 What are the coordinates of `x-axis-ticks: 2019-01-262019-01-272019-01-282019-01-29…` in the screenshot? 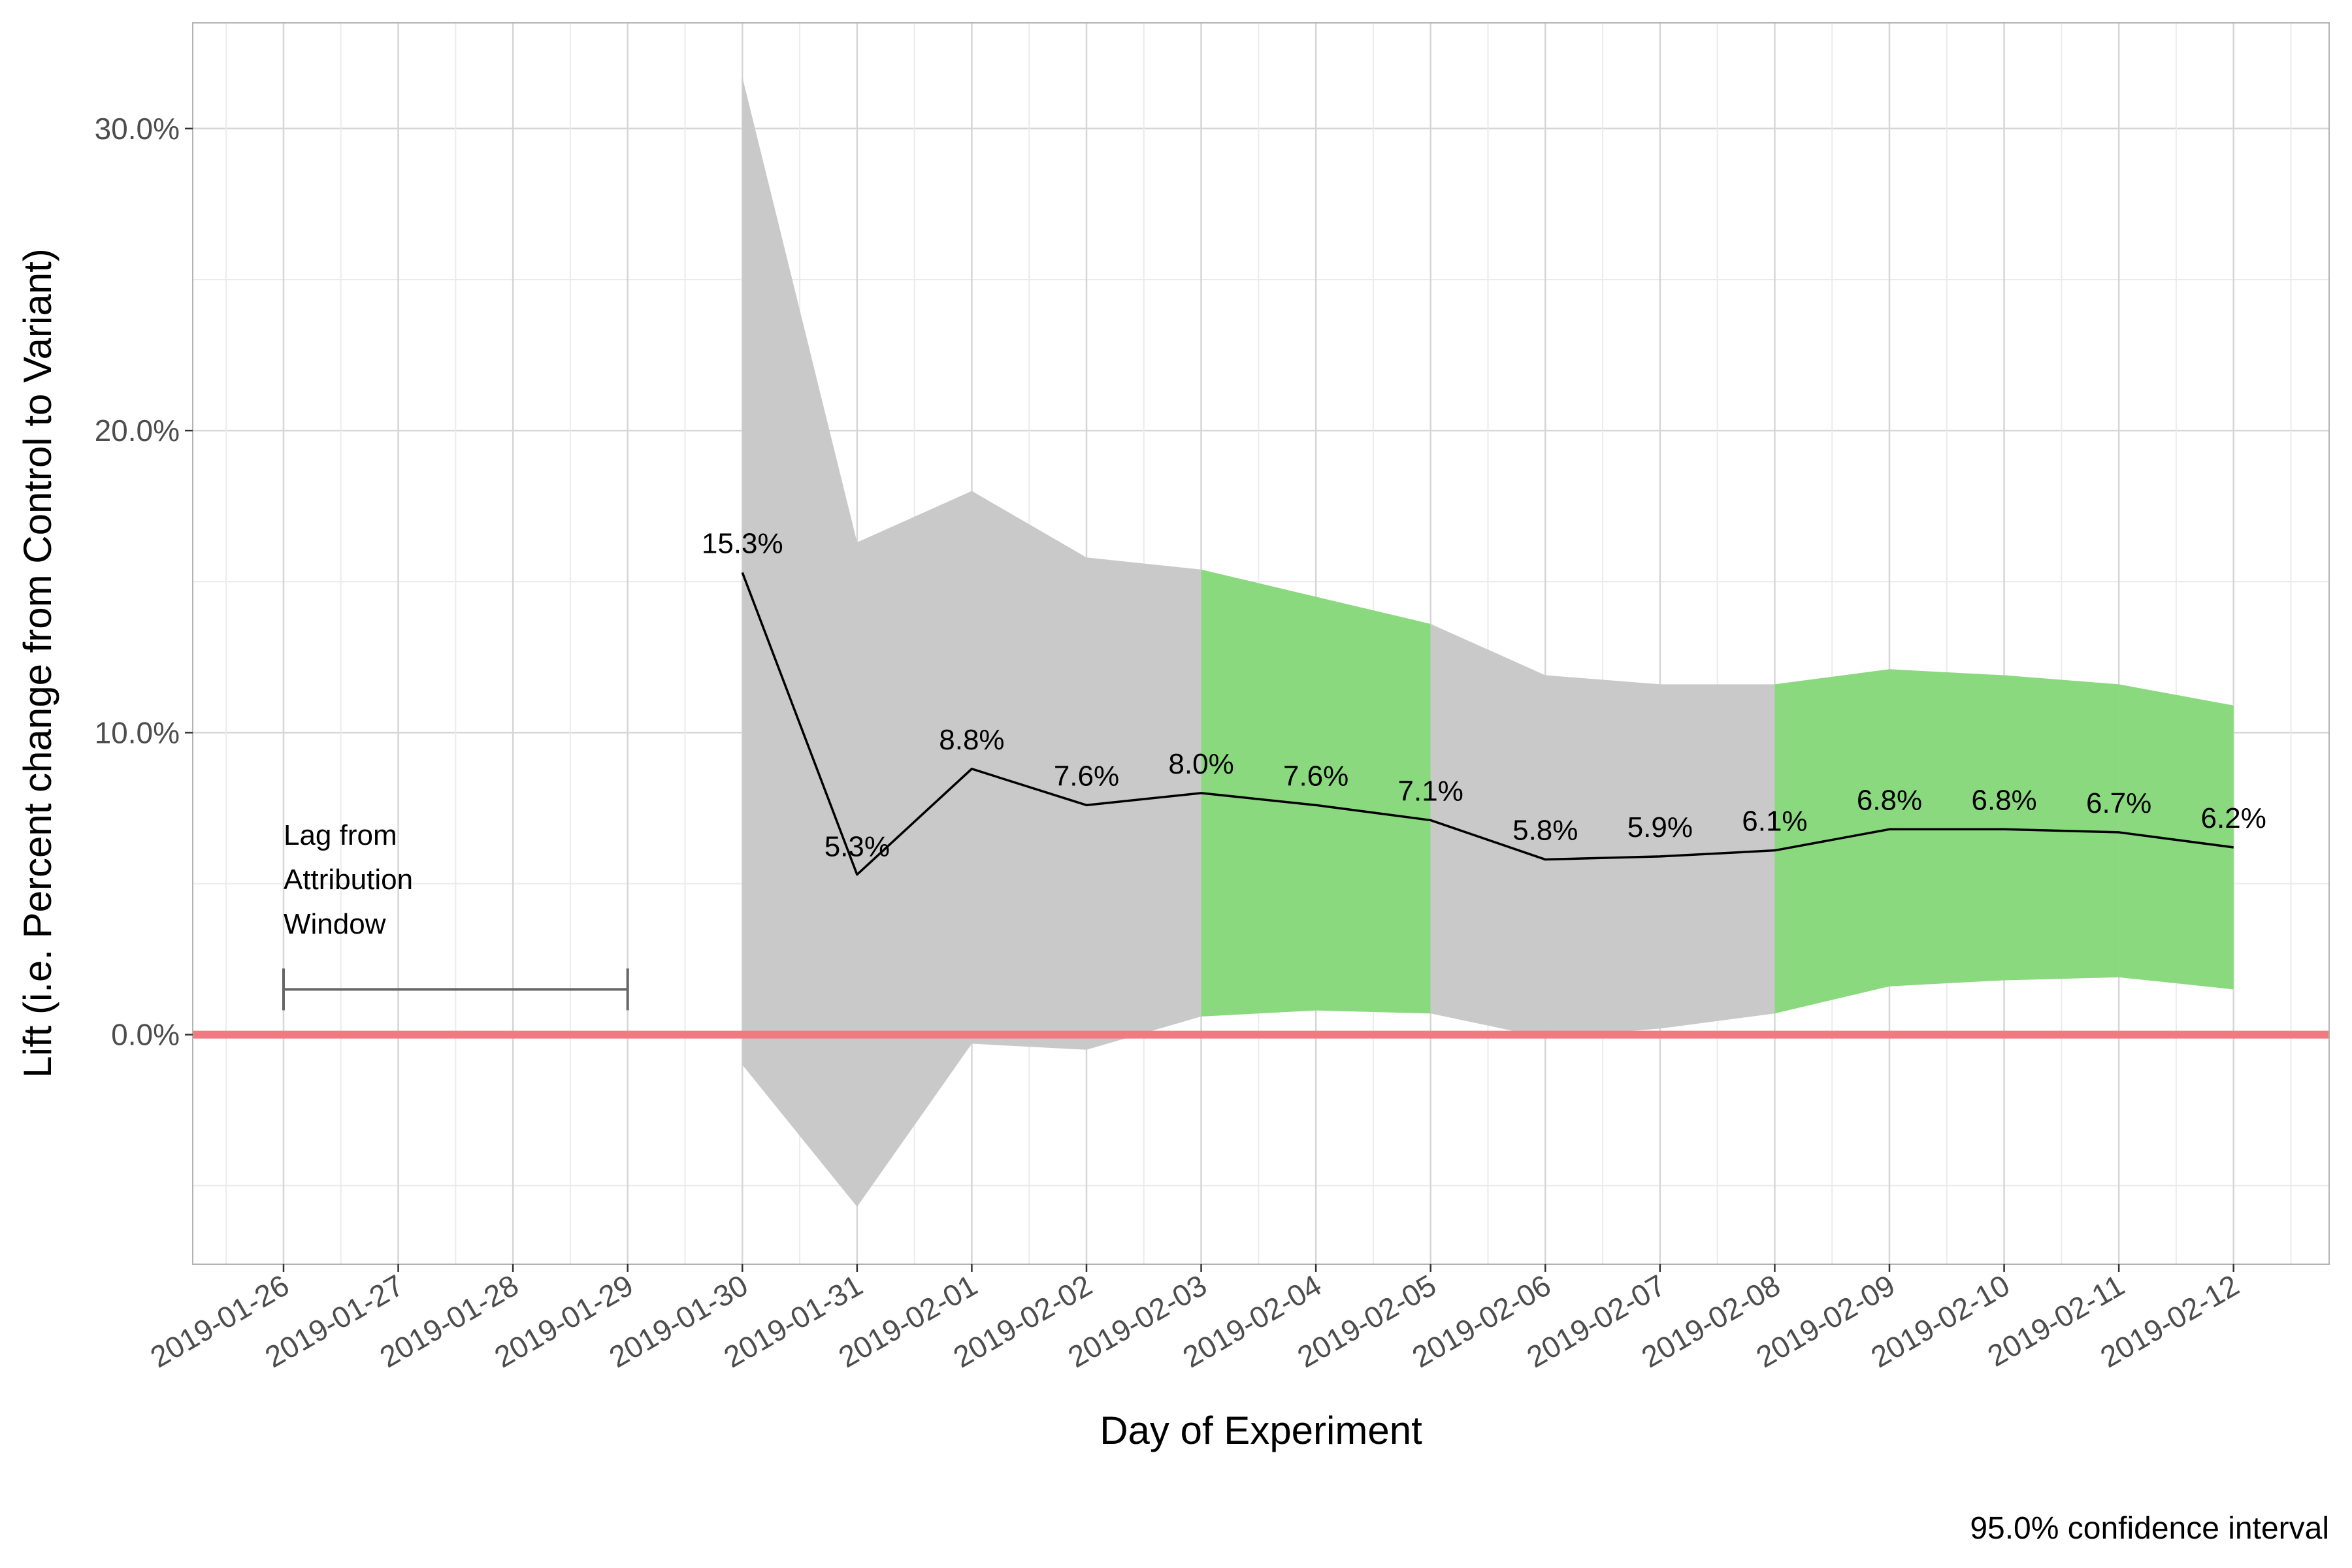 It's located at (1194, 1319).